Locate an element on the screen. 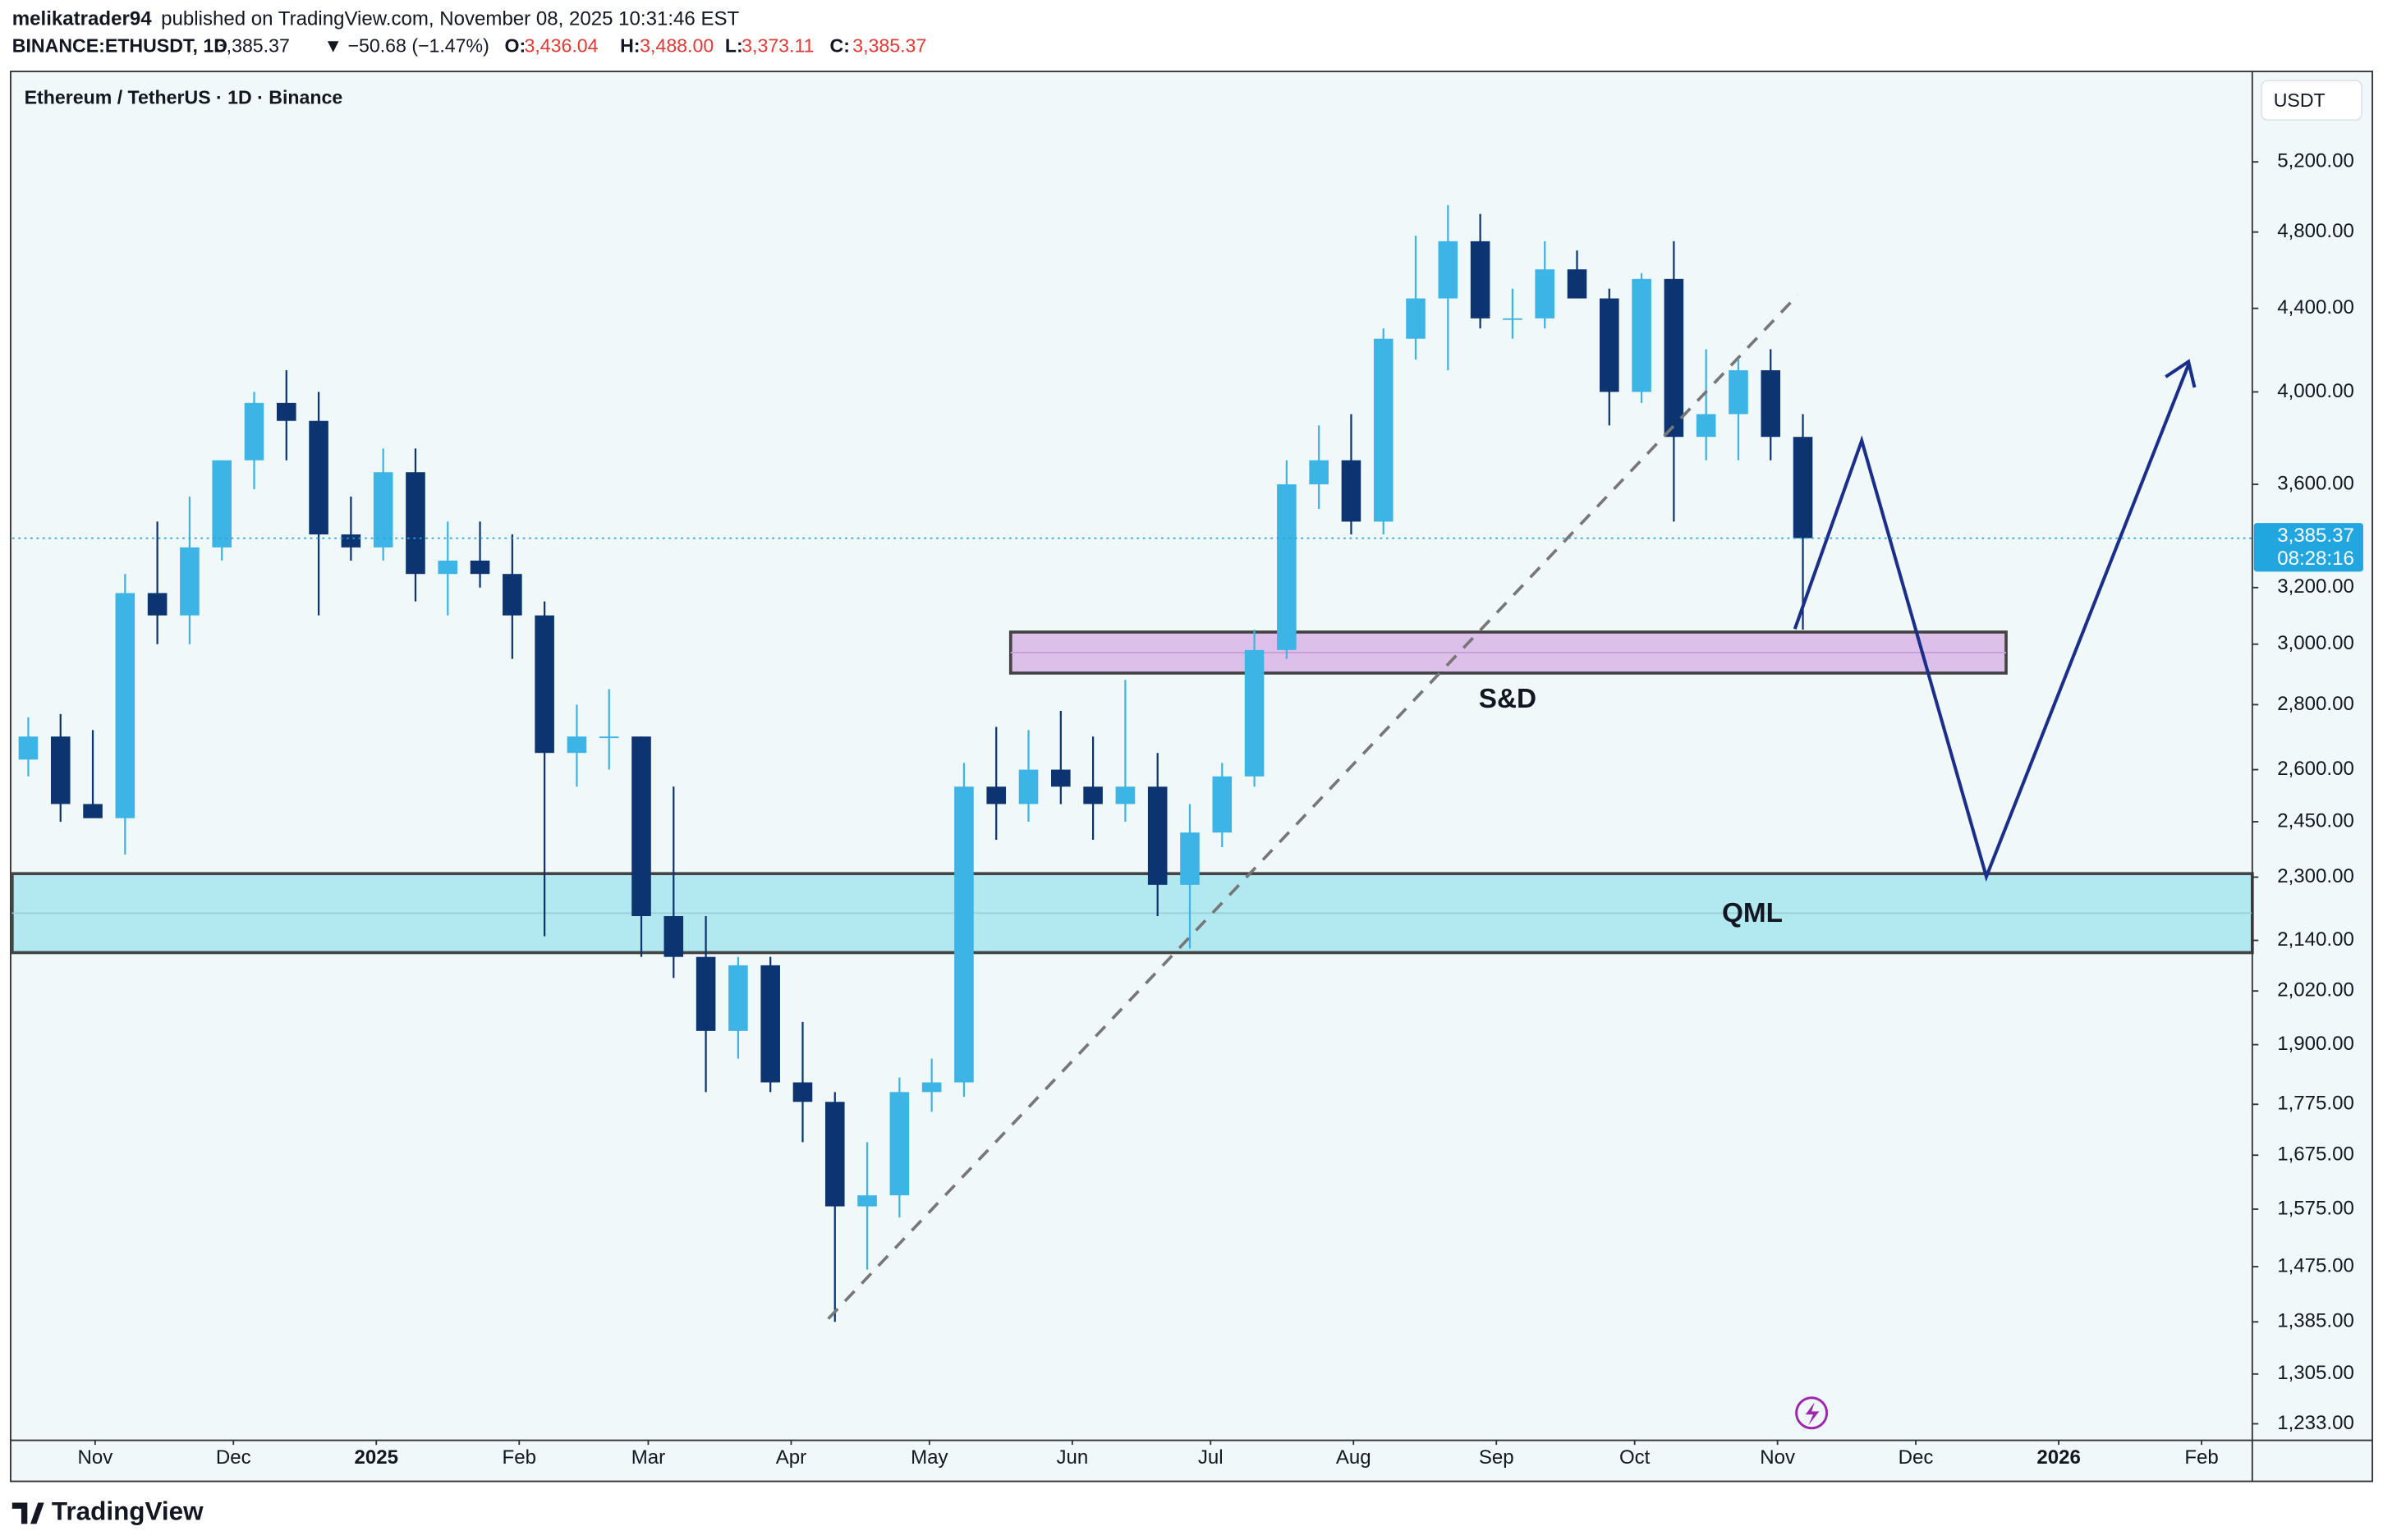  symbol: BINANCE:ETHUSDT, 1D is located at coordinates (120, 46).